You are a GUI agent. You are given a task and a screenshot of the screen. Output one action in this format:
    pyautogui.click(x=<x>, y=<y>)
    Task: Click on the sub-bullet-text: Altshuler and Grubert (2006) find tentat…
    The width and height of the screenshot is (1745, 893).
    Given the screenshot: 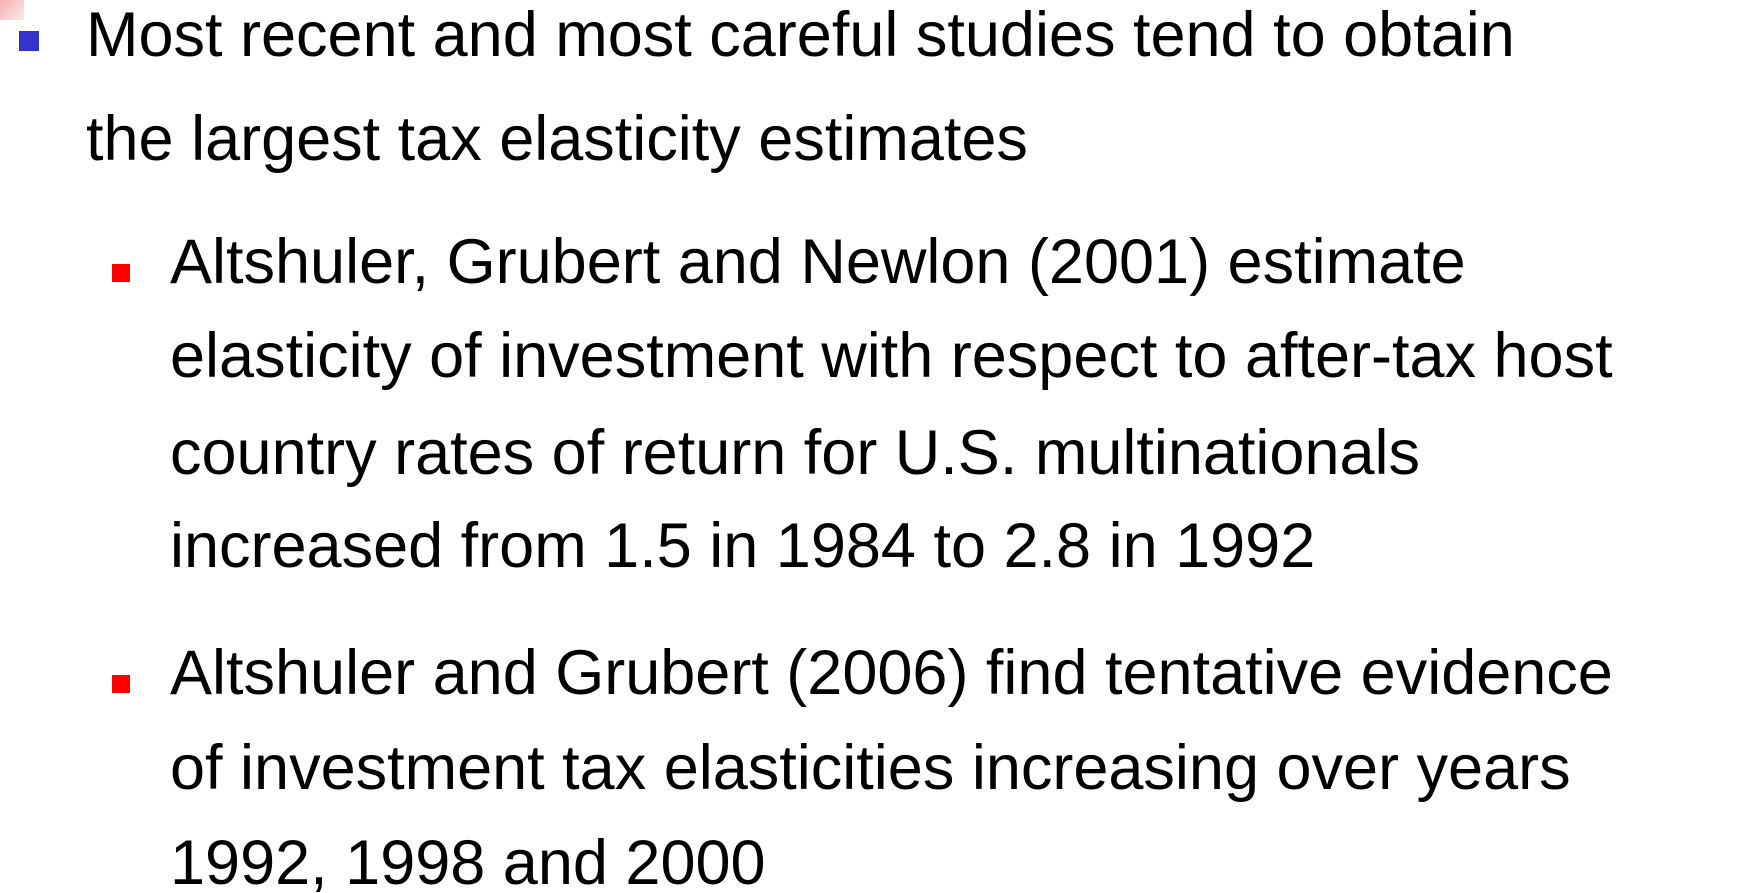 What is the action you would take?
    pyautogui.click(x=891, y=672)
    